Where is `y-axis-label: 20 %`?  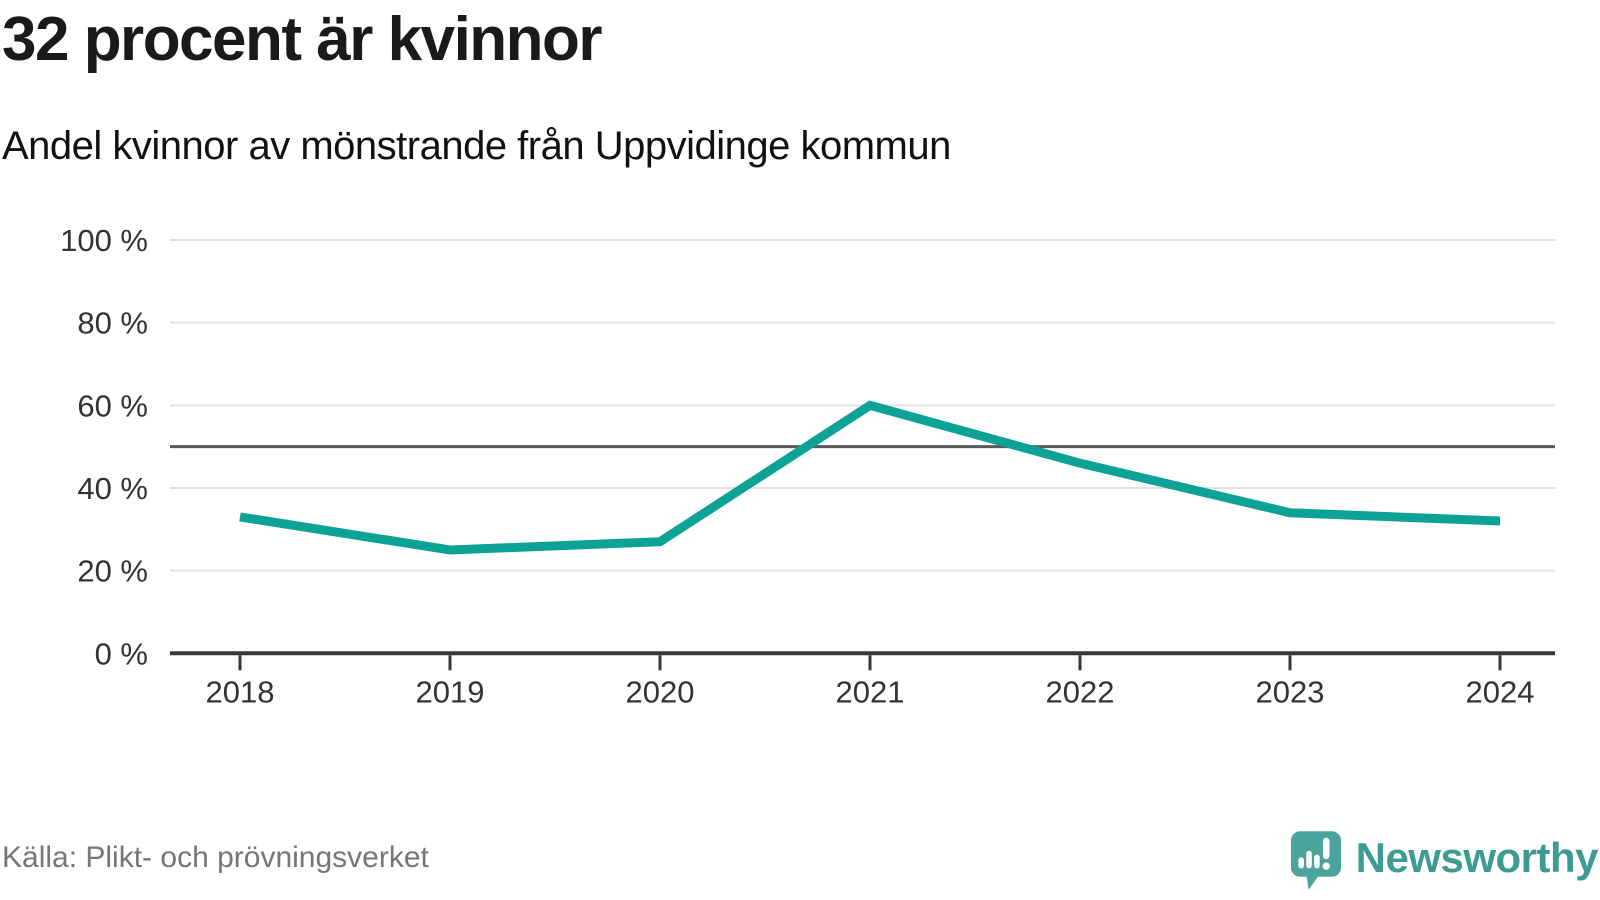
y-axis-label: 20 % is located at coordinates (112, 571).